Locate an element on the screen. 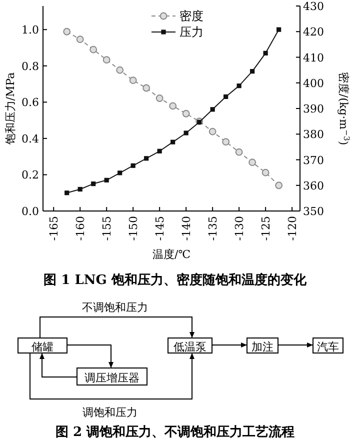 This screenshot has height=447, width=350. y2-tick-label: 410 is located at coordinates (313, 57).